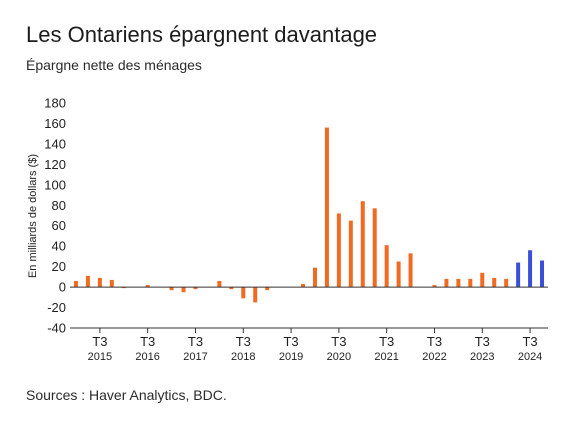  Describe the element at coordinates (55, 103) in the screenshot. I see `y-tick-label: 180` at that location.